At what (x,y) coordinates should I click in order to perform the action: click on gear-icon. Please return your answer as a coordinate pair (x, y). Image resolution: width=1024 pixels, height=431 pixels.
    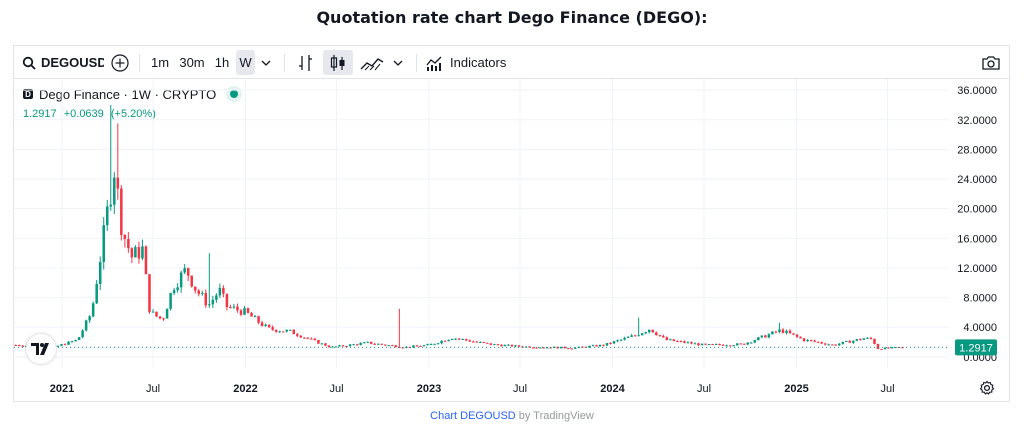
    Looking at the image, I should click on (987, 387).